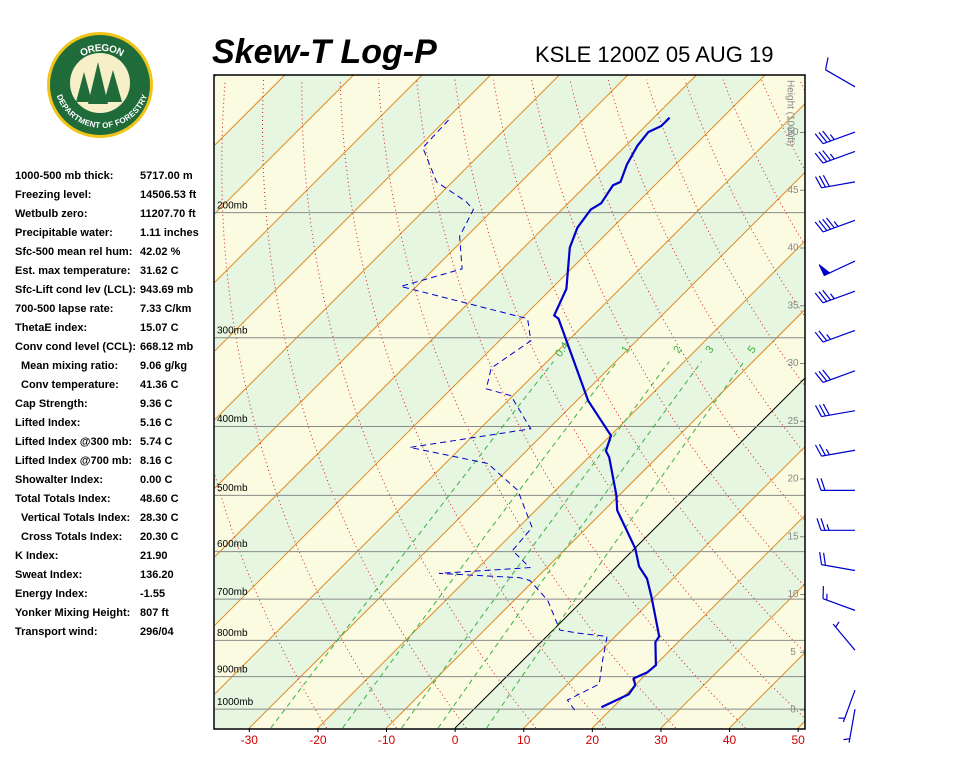  I want to click on index-value: 41.36 C, so click(159, 385).